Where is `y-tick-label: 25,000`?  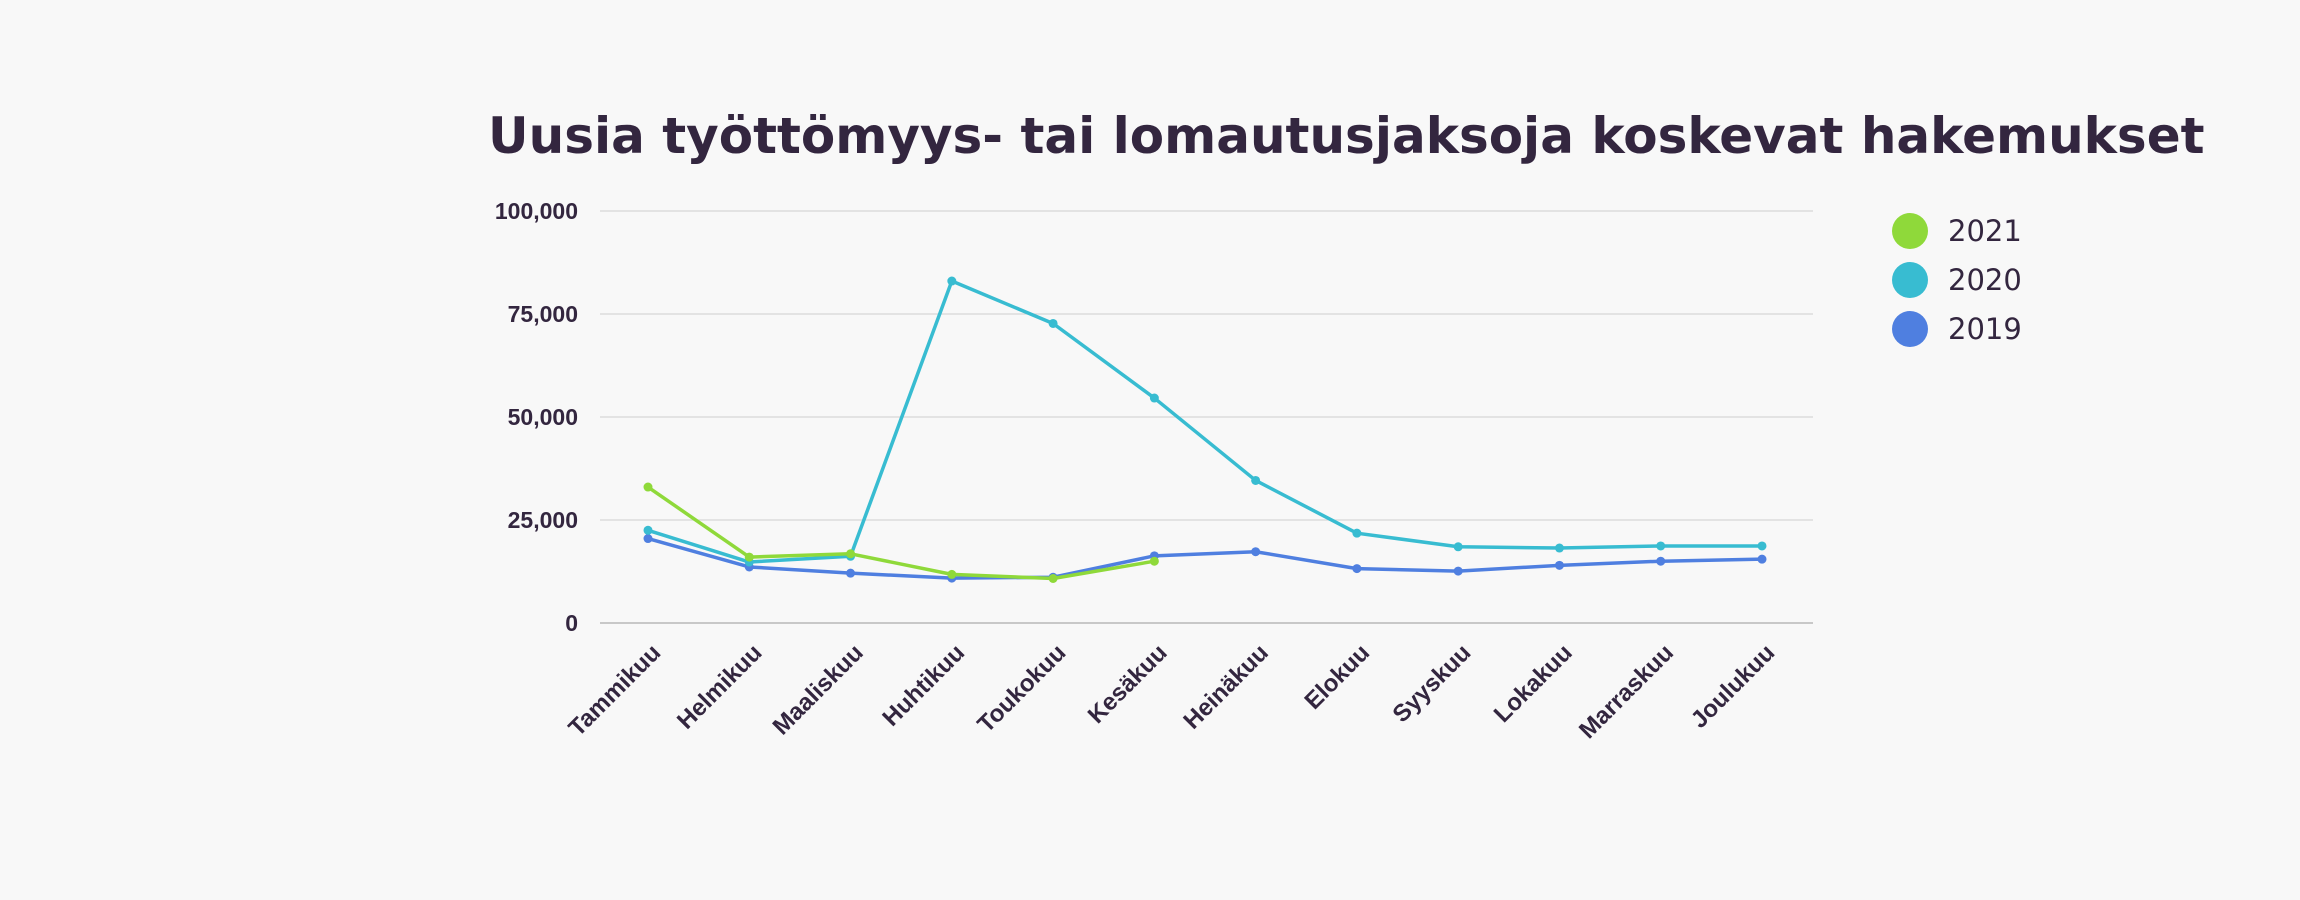 y-tick-label: 25,000 is located at coordinates (543, 520).